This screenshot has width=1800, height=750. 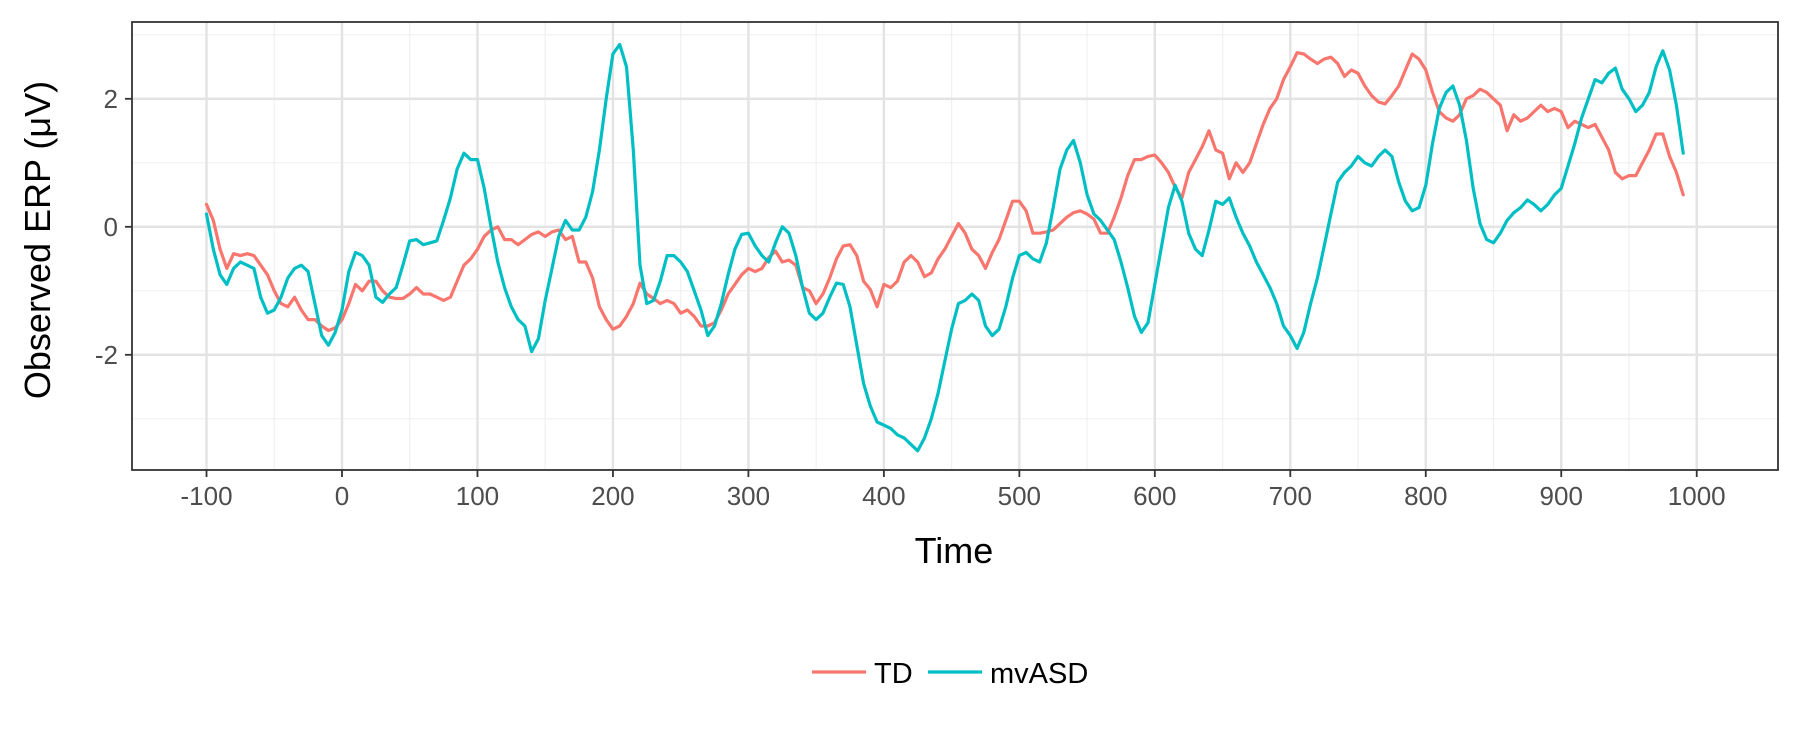 I want to click on x-tick-label: 400, so click(x=883, y=496).